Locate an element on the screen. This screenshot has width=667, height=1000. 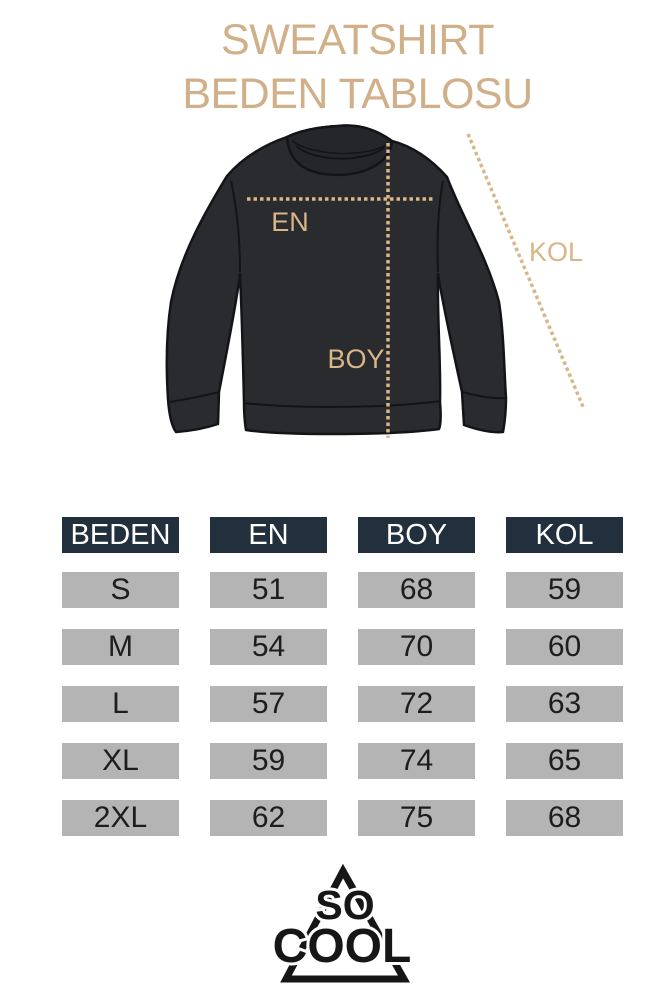
boy-cell: 72 is located at coordinates (416, 704).